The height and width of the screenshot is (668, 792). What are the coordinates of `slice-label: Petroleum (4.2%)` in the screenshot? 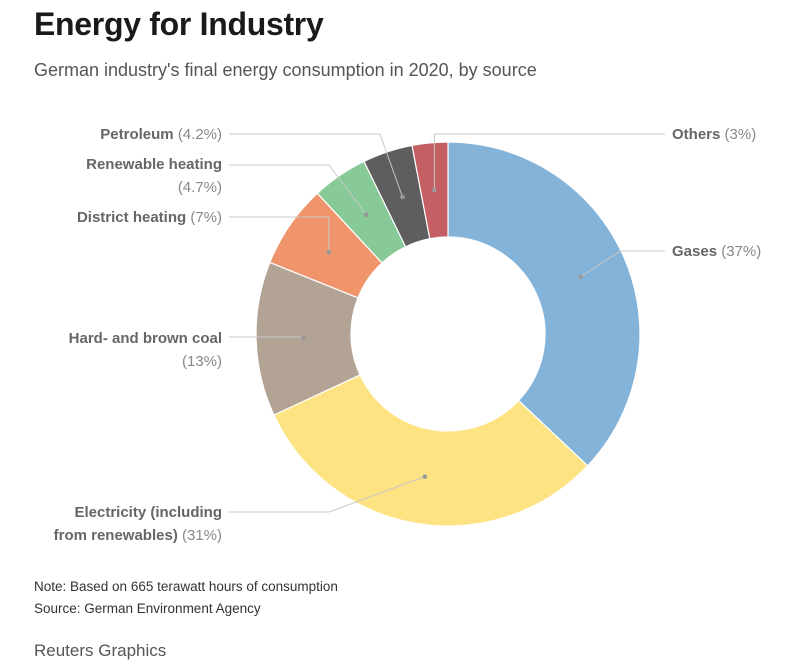 It's located at (161, 134).